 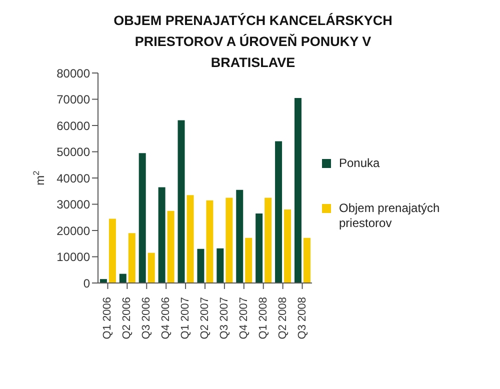 What do you see at coordinates (359, 163) in the screenshot?
I see `legend-label: Ponuka` at bounding box center [359, 163].